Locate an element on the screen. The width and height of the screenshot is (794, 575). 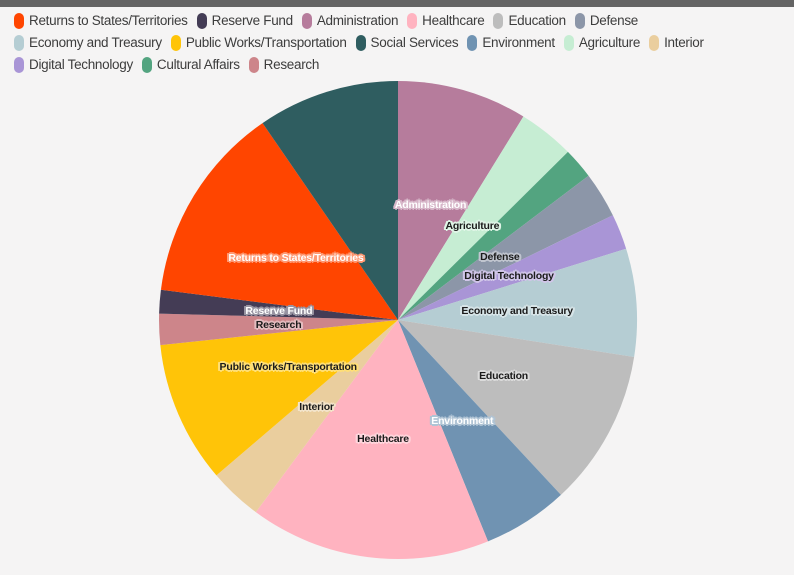
legend-item-economy-and-treasury: Economy and Treasury is located at coordinates (88, 42).